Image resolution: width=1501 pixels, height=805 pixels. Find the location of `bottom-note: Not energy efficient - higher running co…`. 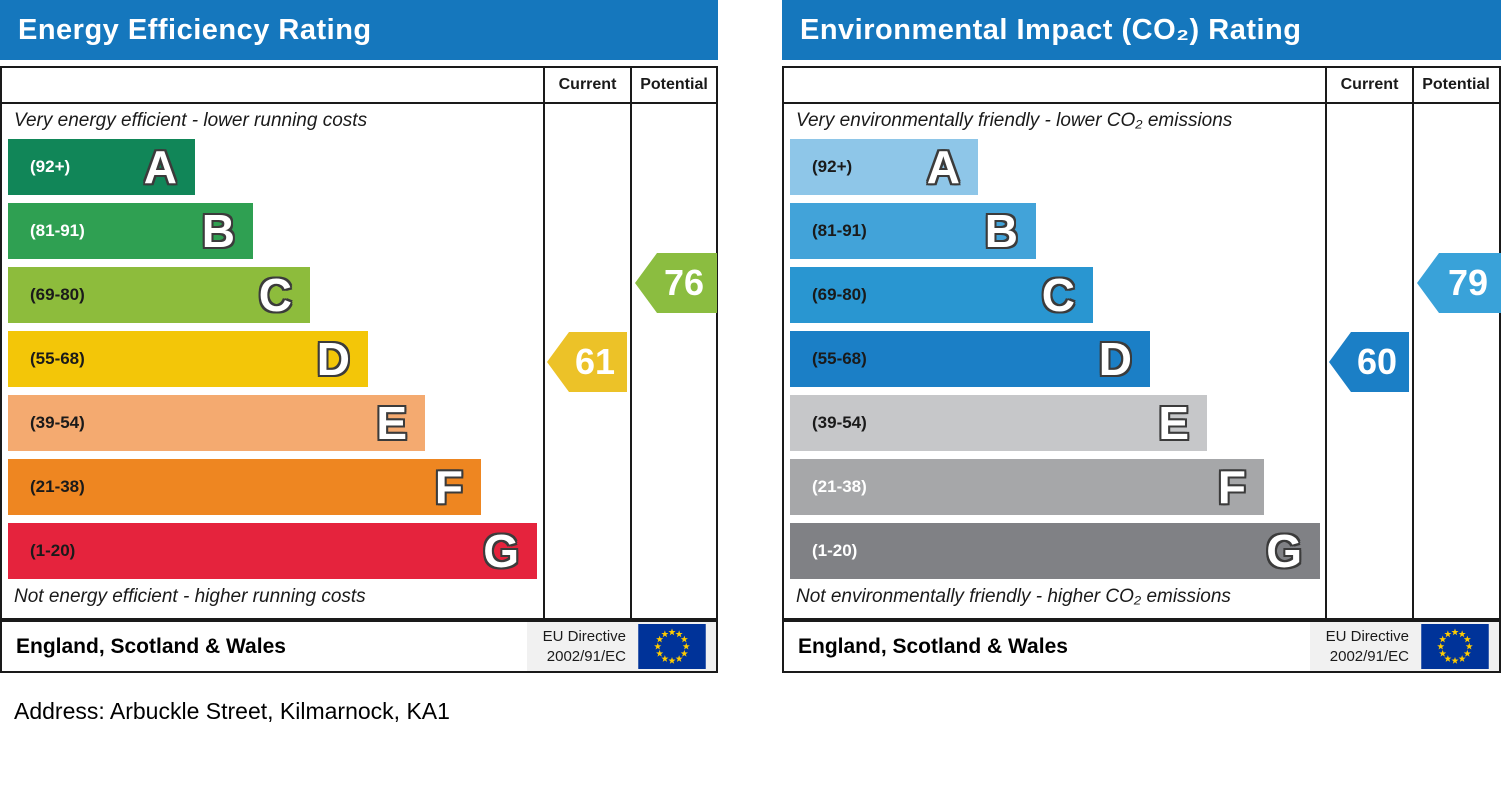

bottom-note: Not energy efficient - higher running co… is located at coordinates (190, 596).